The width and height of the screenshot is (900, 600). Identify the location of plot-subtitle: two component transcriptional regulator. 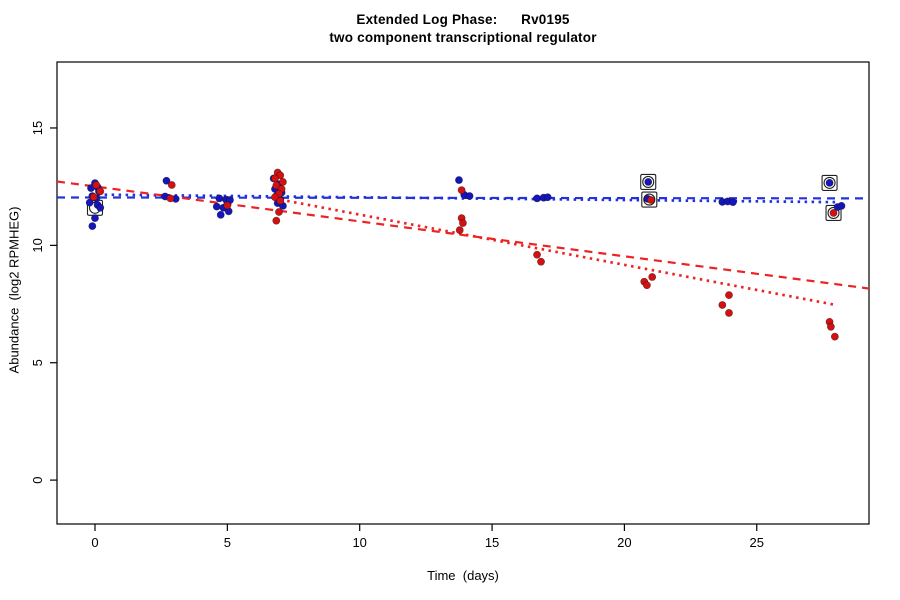
(463, 37).